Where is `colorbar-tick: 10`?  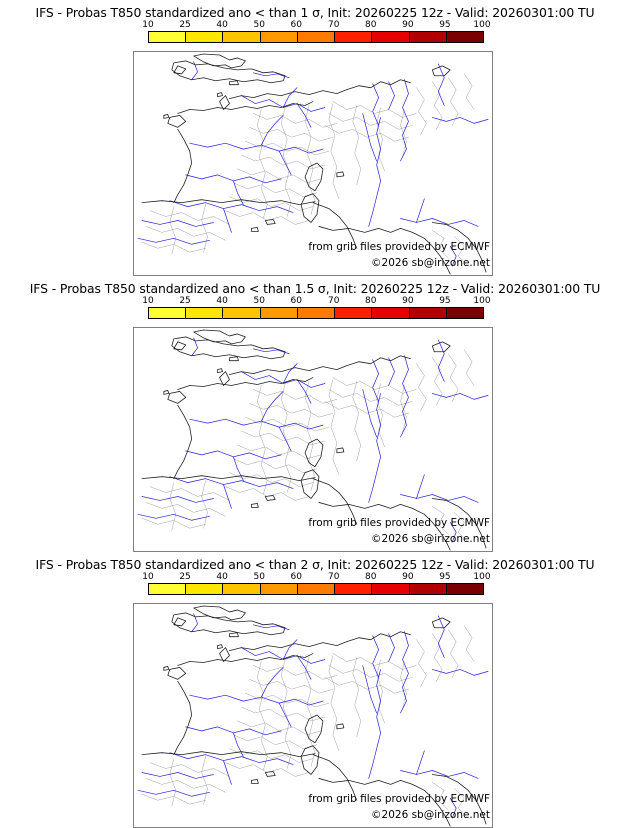 colorbar-tick: 10 is located at coordinates (148, 301).